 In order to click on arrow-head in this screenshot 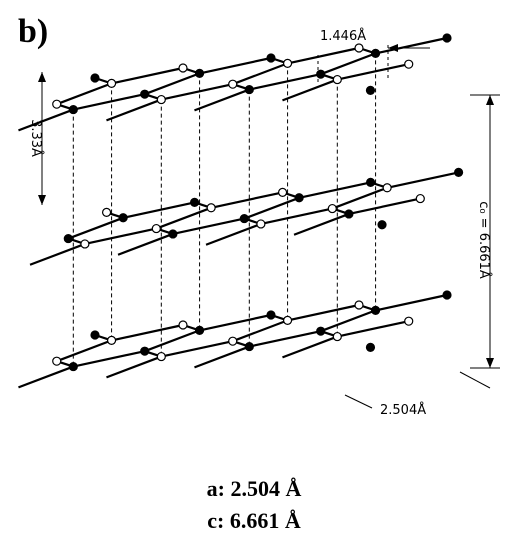, I will do `click(393, 48)`.